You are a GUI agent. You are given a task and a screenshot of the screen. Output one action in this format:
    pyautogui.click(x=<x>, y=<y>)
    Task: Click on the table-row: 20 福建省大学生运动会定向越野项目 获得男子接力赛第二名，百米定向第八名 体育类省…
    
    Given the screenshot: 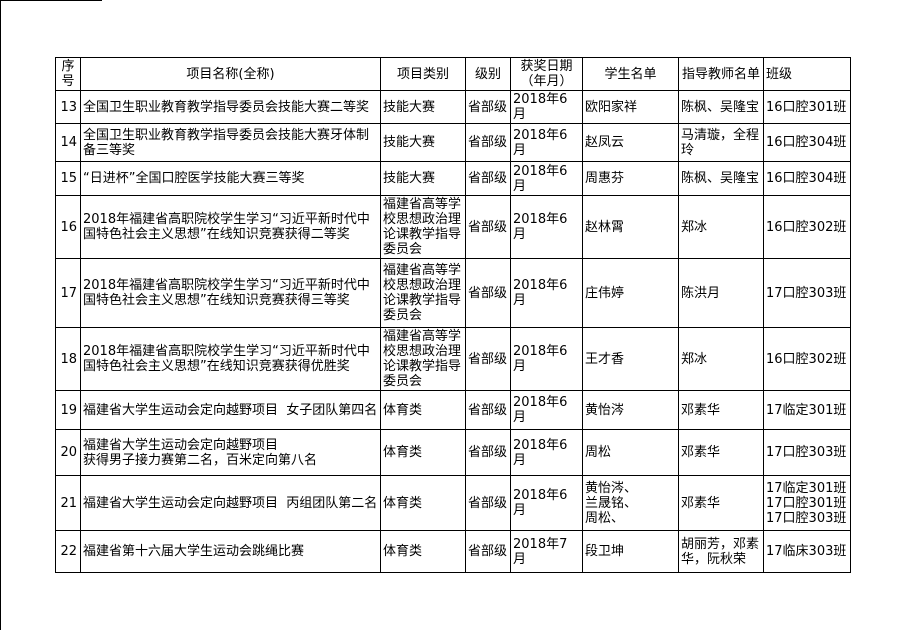 What is the action you would take?
    pyautogui.click(x=453, y=452)
    